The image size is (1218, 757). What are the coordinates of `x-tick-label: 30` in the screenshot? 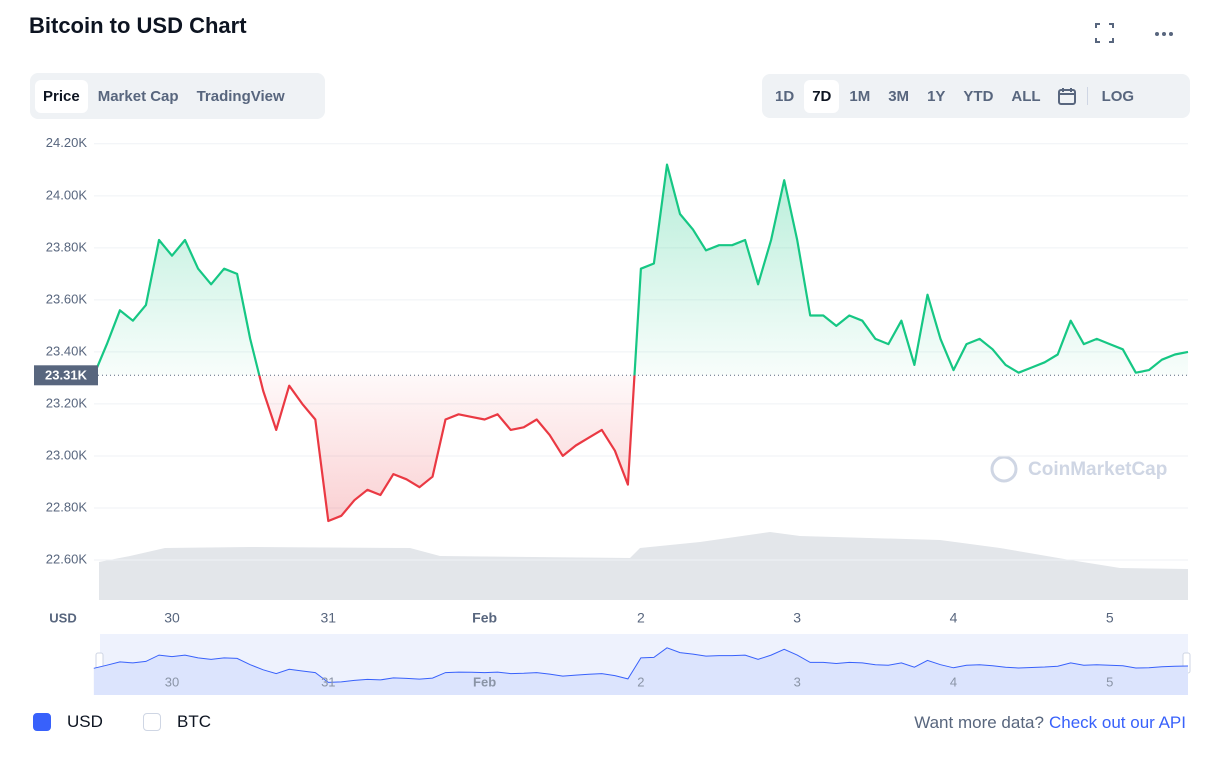 It's located at (172, 618).